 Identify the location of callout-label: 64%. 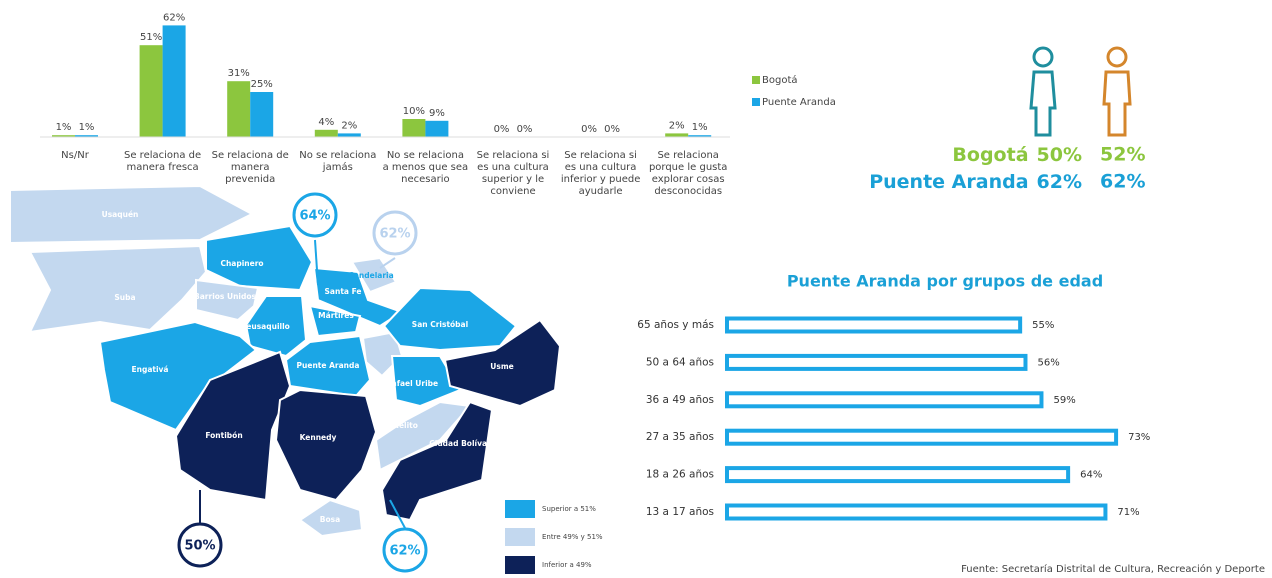
(314, 216).